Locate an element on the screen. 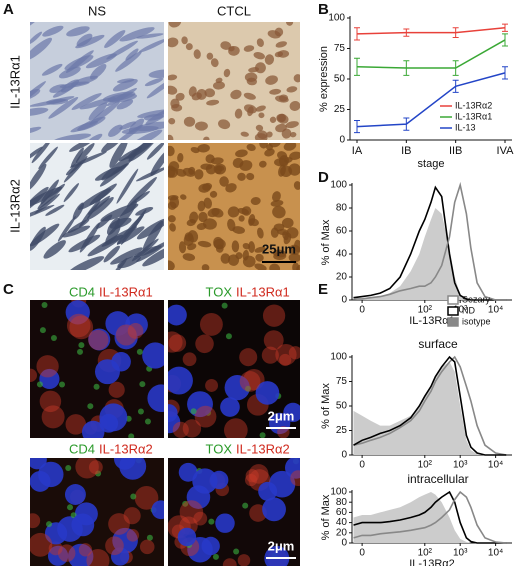 This screenshot has width=520, height=566. y-tick-label: 25 is located at coordinates (340, 109).